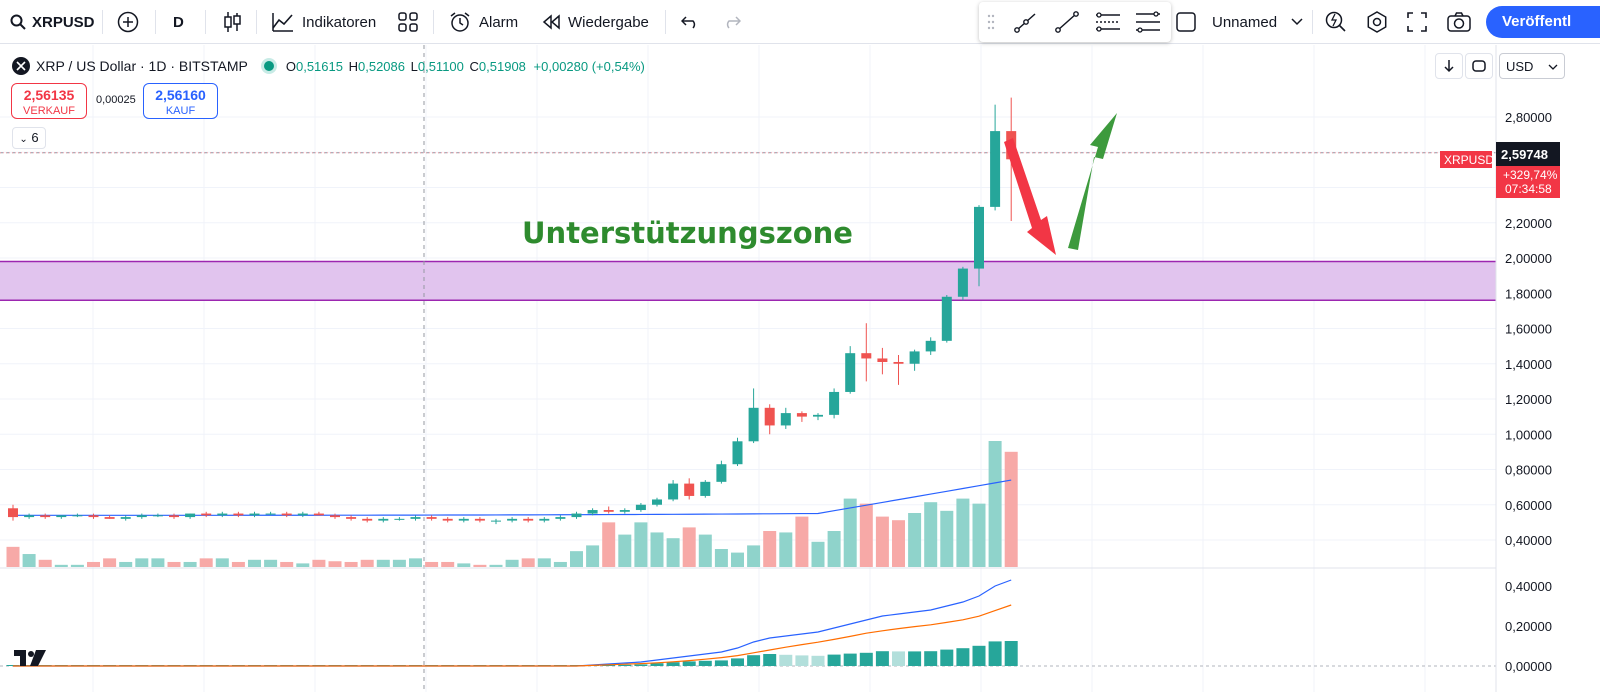 This screenshot has height=692, width=1600. I want to click on grid-icon, so click(408, 22).